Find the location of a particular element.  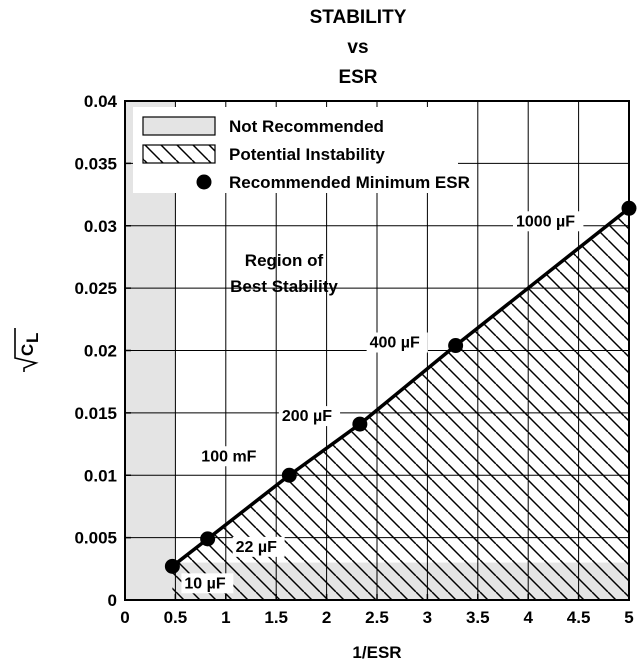

y-tick-label-5: 0.025 is located at coordinates (95, 288).